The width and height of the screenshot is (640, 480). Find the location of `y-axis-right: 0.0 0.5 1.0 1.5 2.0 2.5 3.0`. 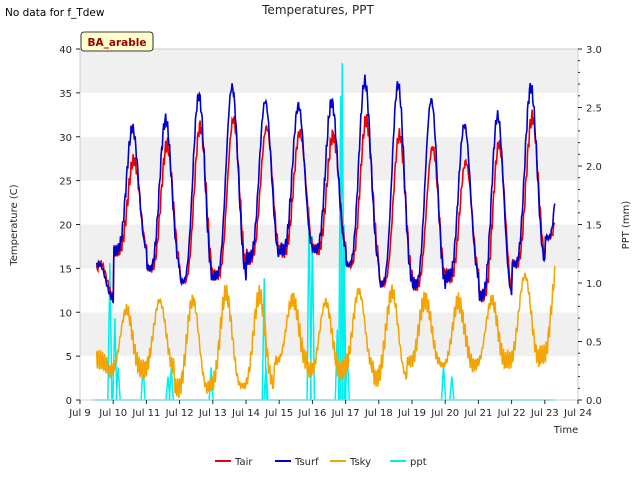

y-axis-right: 0.0 0.5 1.0 1.5 2.0 2.5 3.0 is located at coordinates (590, 226).